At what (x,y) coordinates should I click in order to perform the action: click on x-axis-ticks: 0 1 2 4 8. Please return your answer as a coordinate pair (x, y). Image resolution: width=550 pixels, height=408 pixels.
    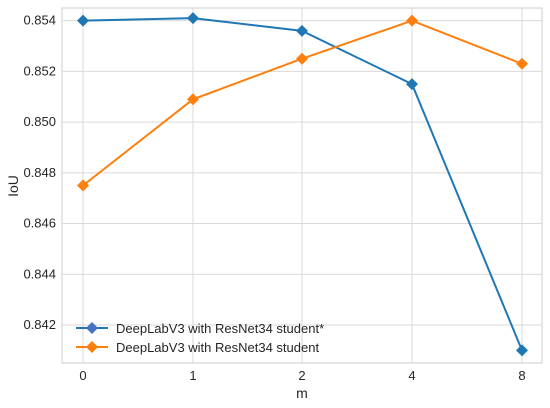
    Looking at the image, I should click on (302, 375).